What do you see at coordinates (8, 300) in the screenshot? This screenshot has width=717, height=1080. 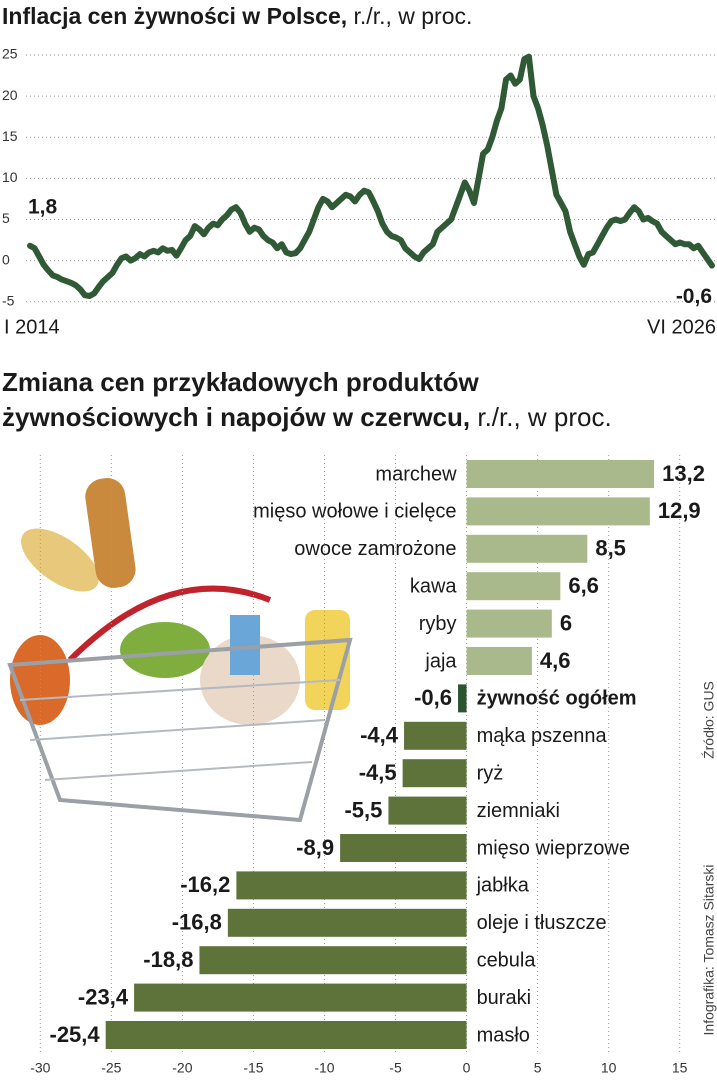 I see `y-tick-label: -5` at bounding box center [8, 300].